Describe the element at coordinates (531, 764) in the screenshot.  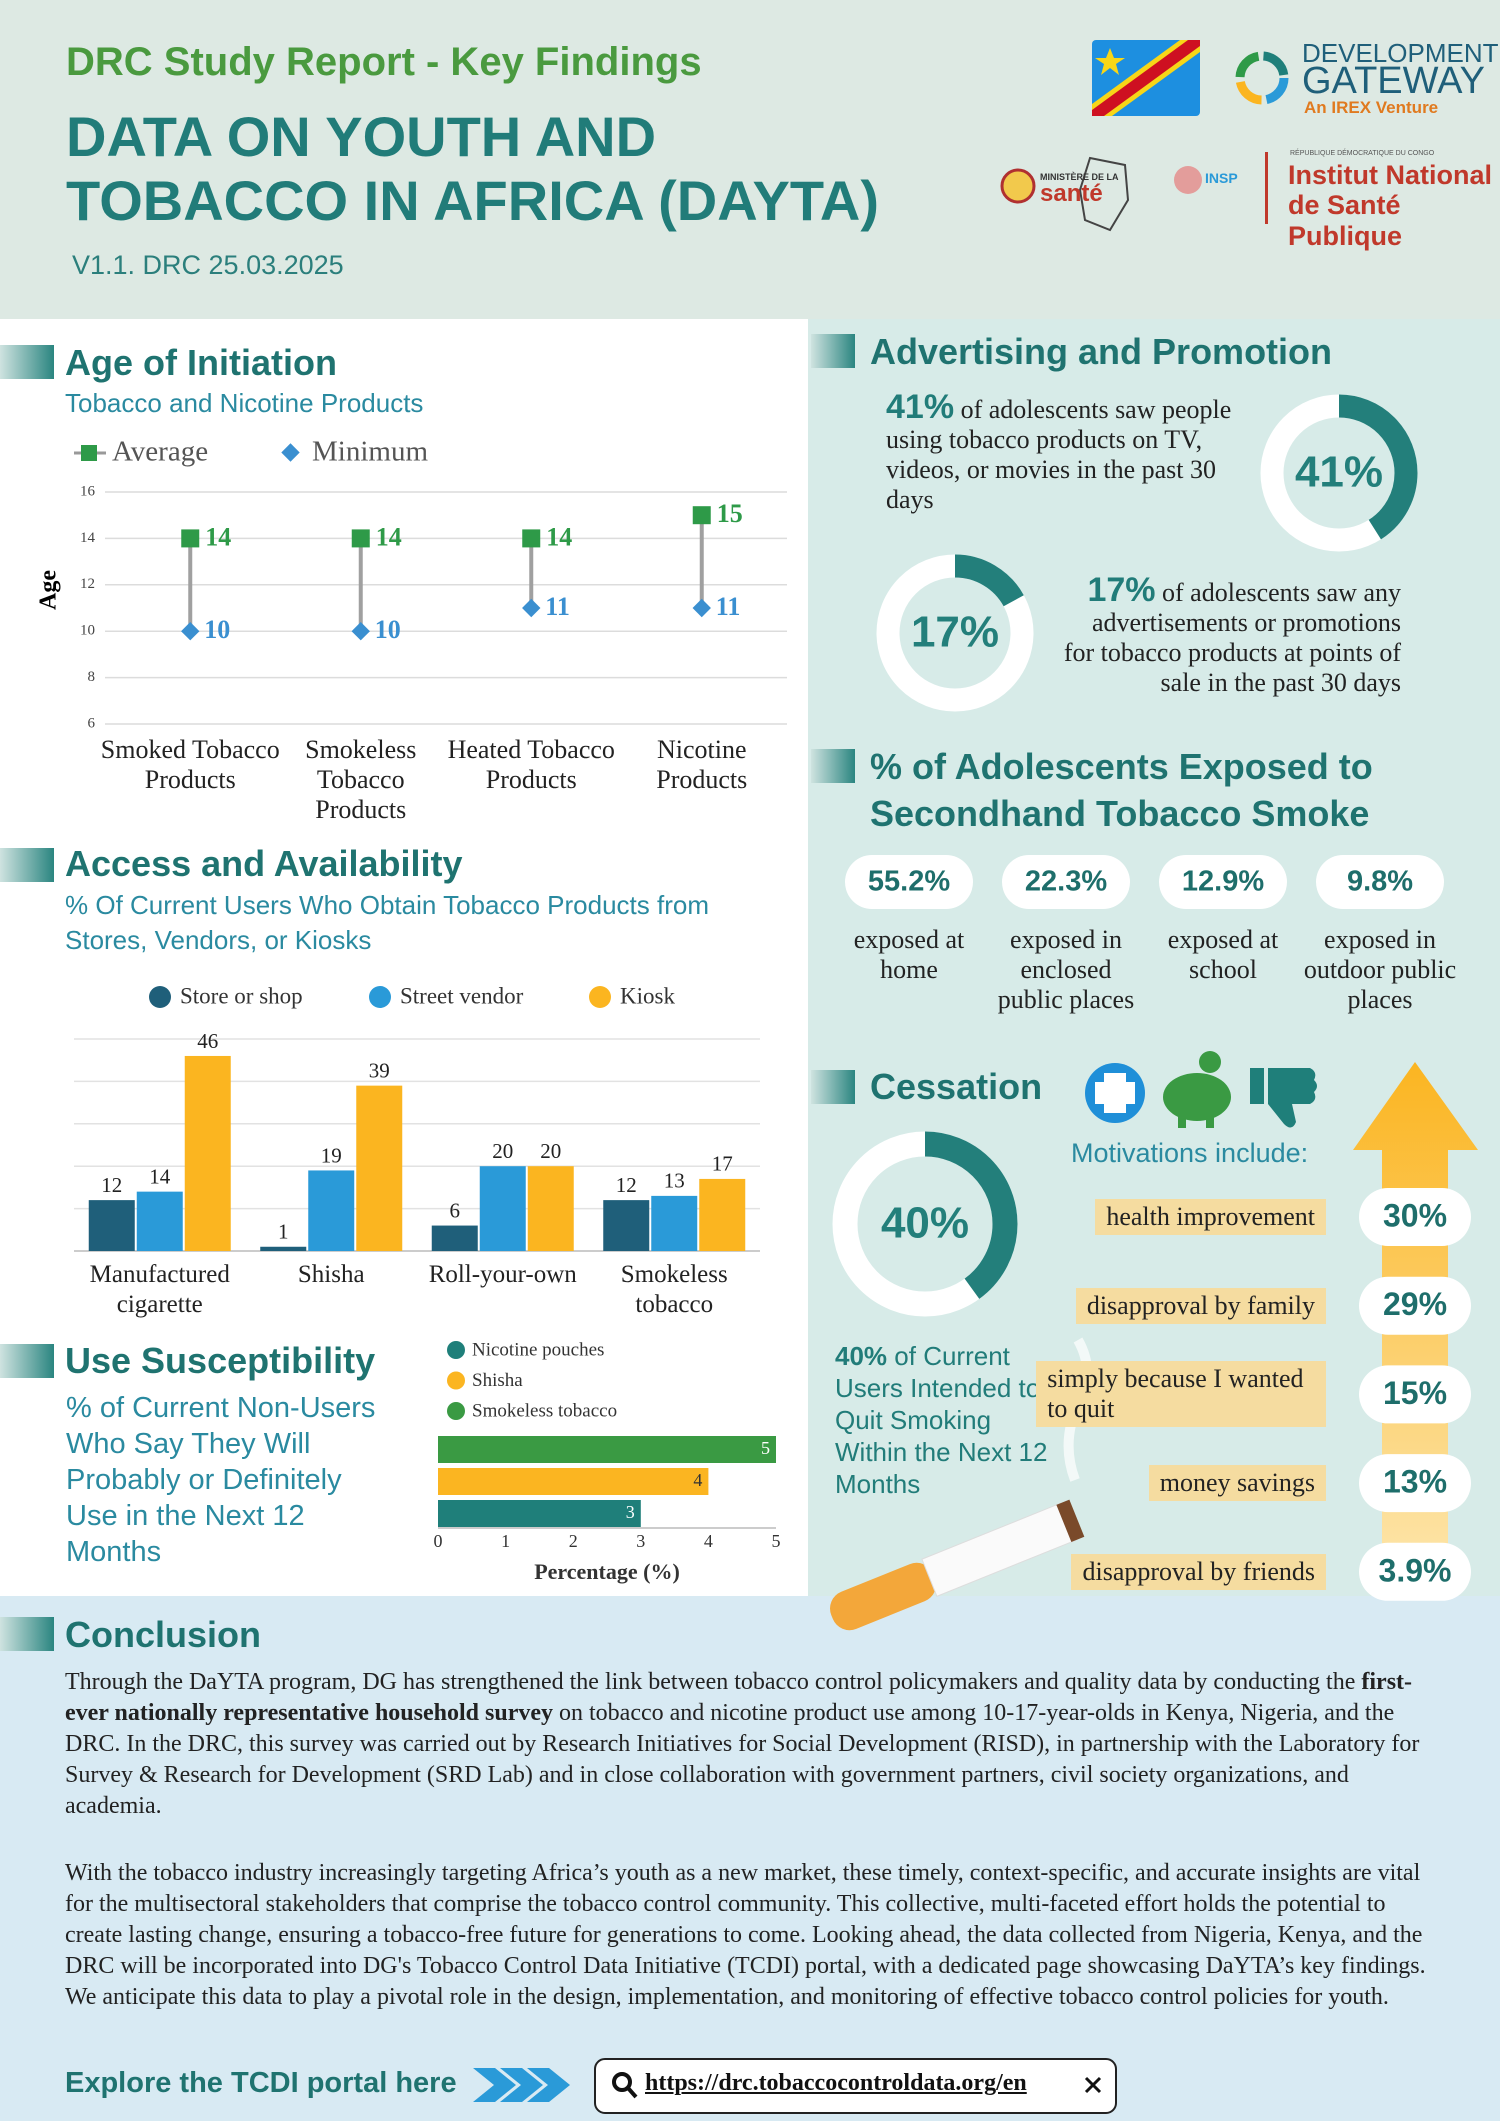
I see `x-tick-label: Heated Tobacco Products` at that location.